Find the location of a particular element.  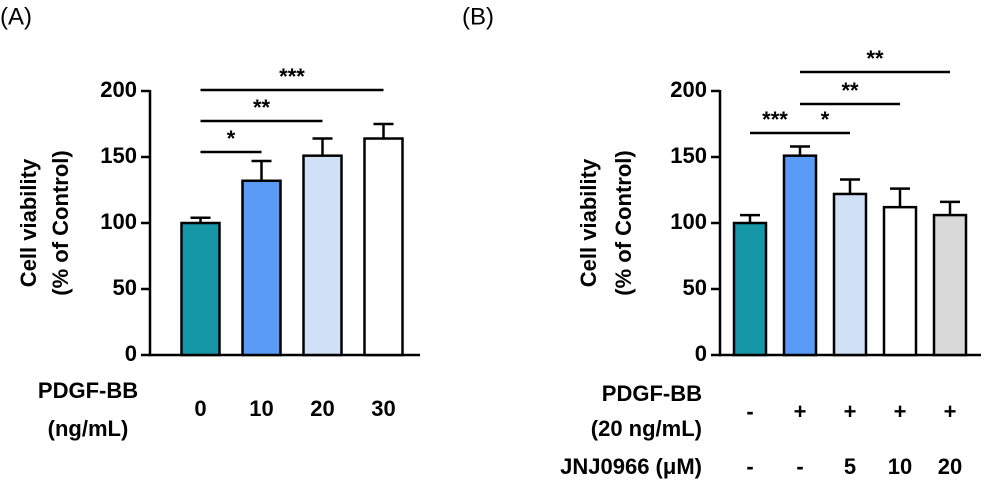

x-tick-label: 0 is located at coordinates (200, 408).